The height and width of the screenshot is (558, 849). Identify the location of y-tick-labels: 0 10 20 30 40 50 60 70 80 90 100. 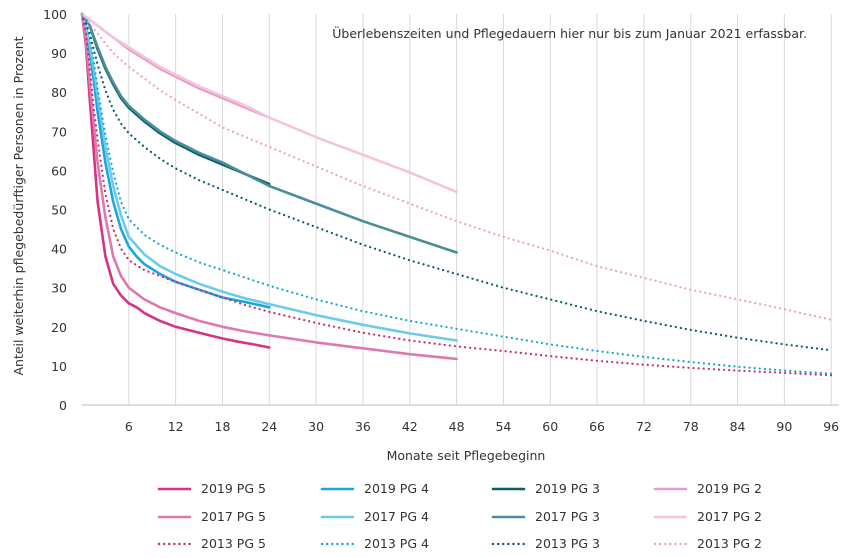
(55, 210).